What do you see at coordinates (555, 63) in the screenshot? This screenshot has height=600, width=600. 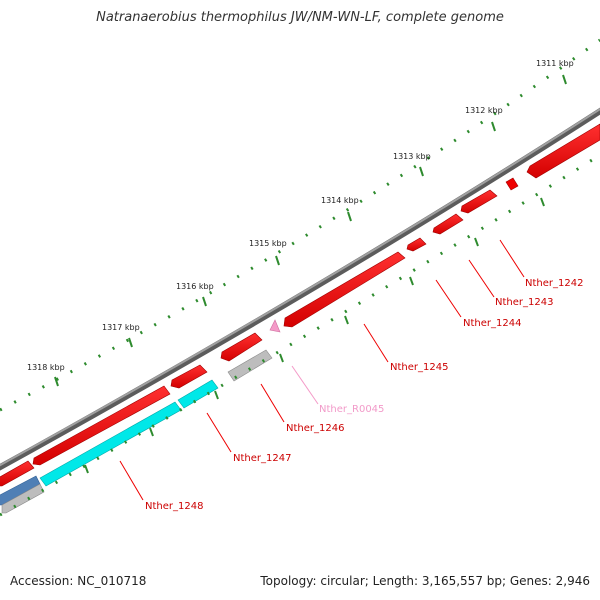 I see `kbp-label: 1311 kbp` at bounding box center [555, 63].